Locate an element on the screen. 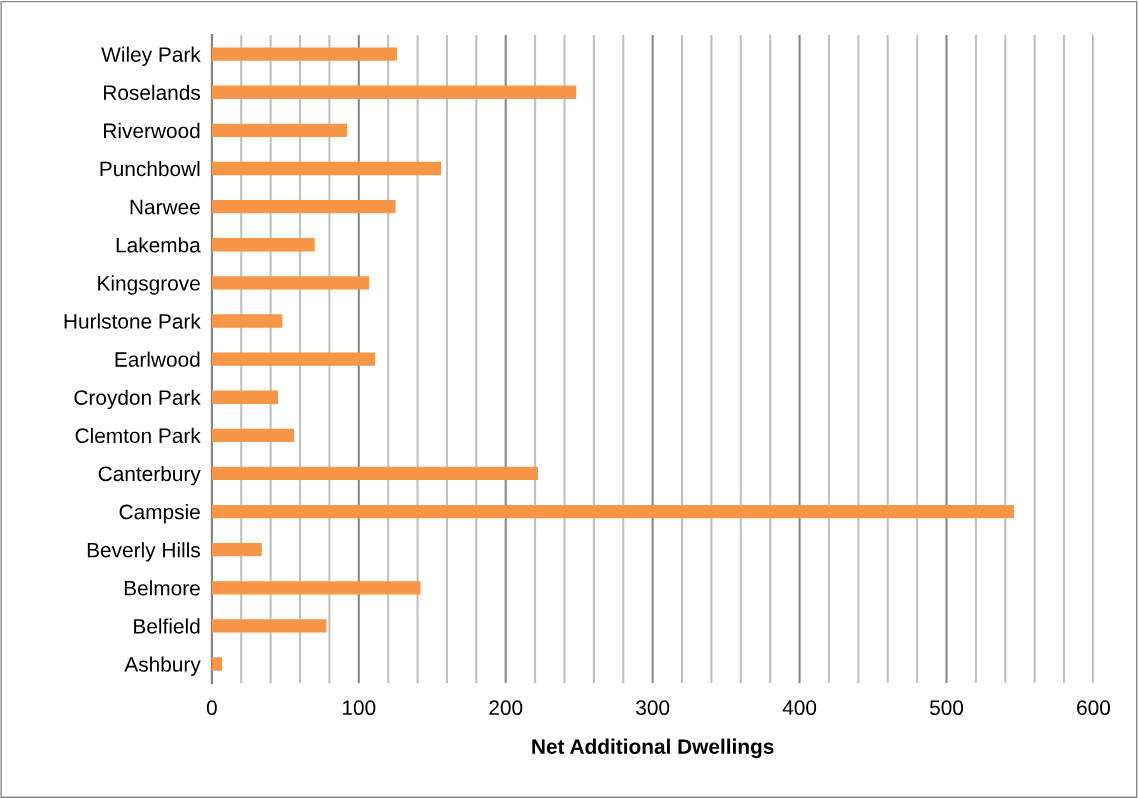 The image size is (1139, 798). y-tick-label: Punchbowl is located at coordinates (150, 168).